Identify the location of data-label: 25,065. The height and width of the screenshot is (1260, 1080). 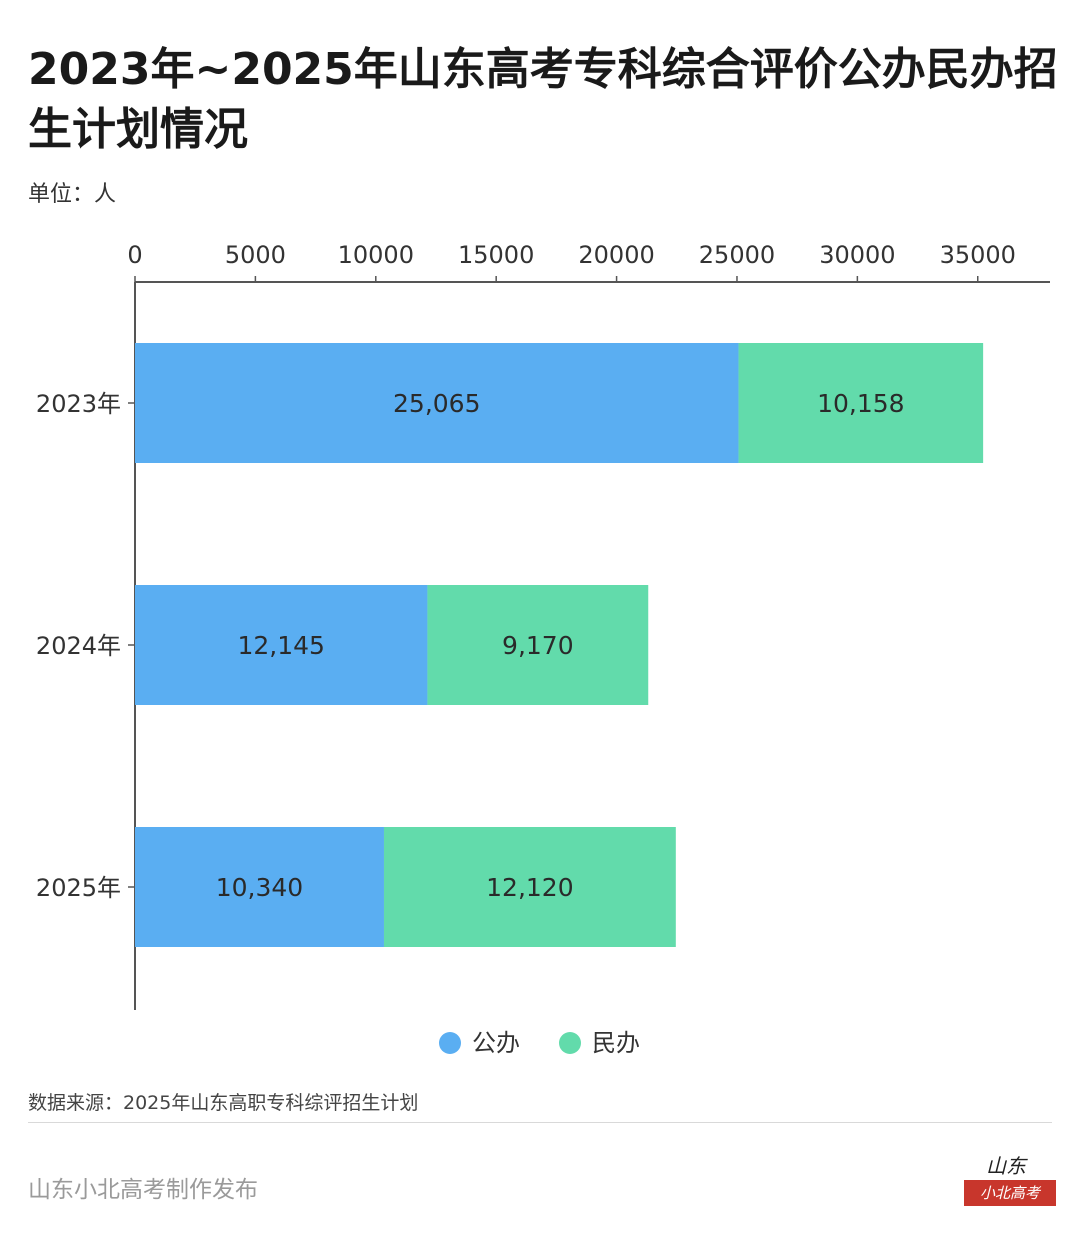
(436, 403).